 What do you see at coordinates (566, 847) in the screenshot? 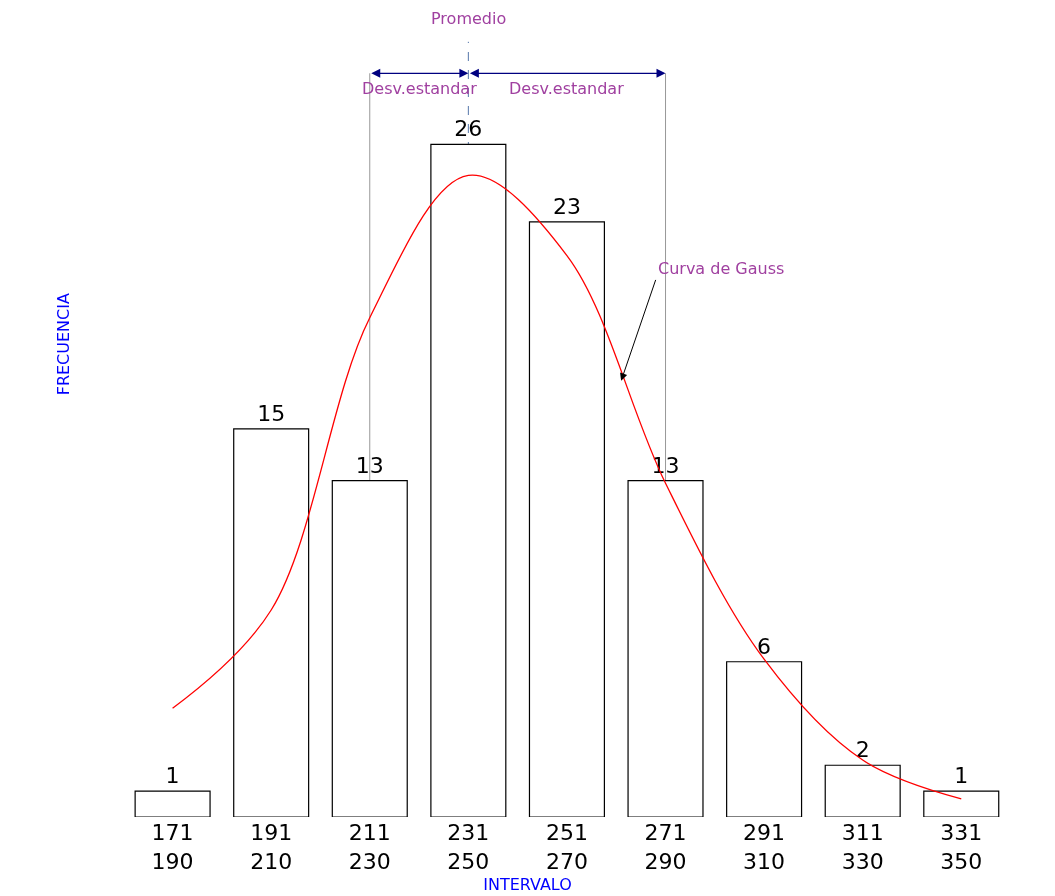
I see `x-tick-label: 251 270` at bounding box center [566, 847].